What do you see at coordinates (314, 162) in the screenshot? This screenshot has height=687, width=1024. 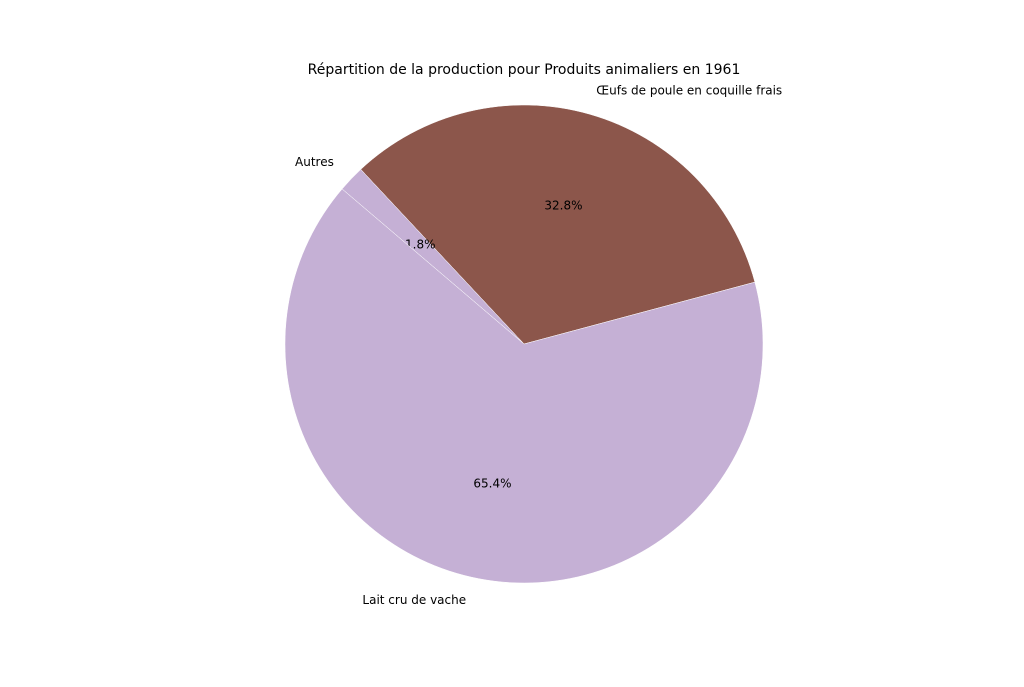 I see `slice-label: Autres` at bounding box center [314, 162].